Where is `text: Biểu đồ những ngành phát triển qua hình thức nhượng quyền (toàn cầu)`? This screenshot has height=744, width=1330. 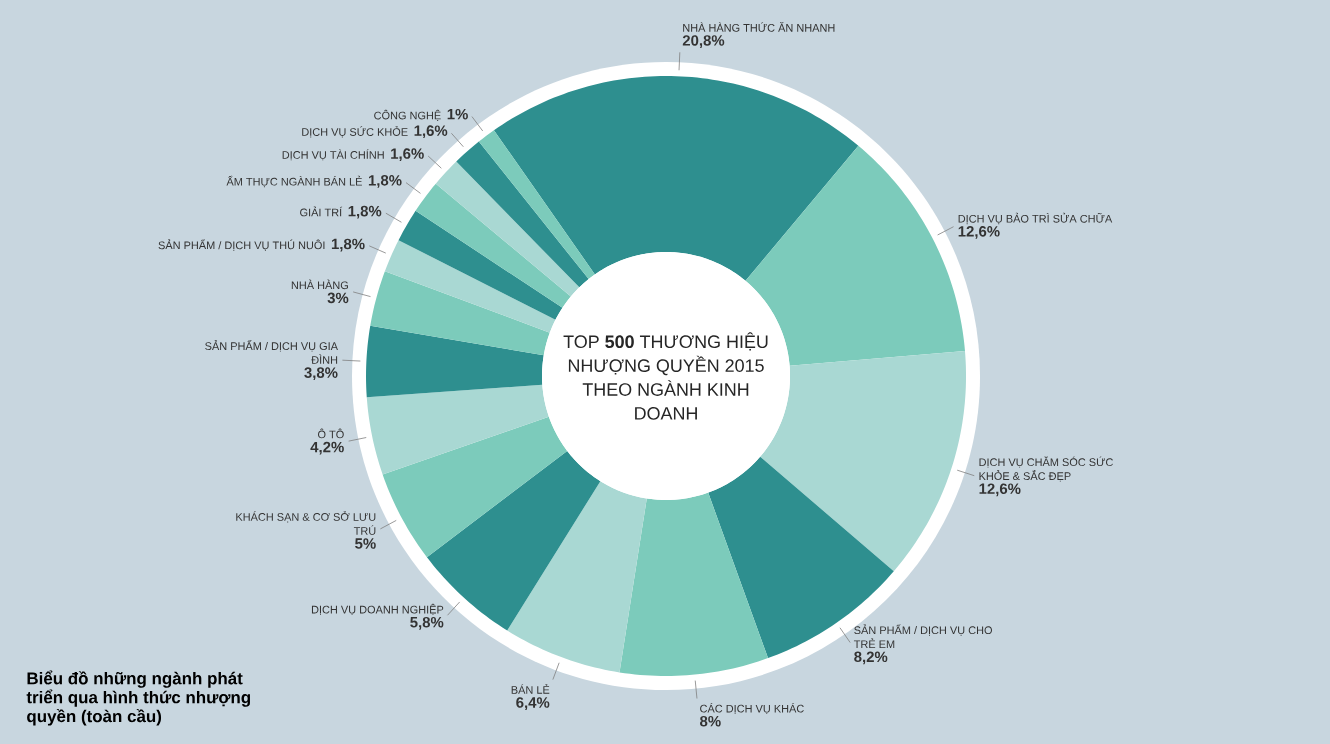
text: Biểu đồ những ngành phát triển qua hình thức nhượng quyền (toàn cầu) is located at coordinates (138, 698).